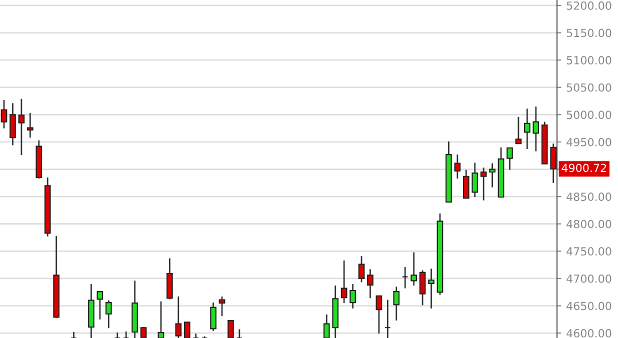 The width and height of the screenshot is (618, 338). I want to click on y-tick-label: 4750.00, so click(589, 251).